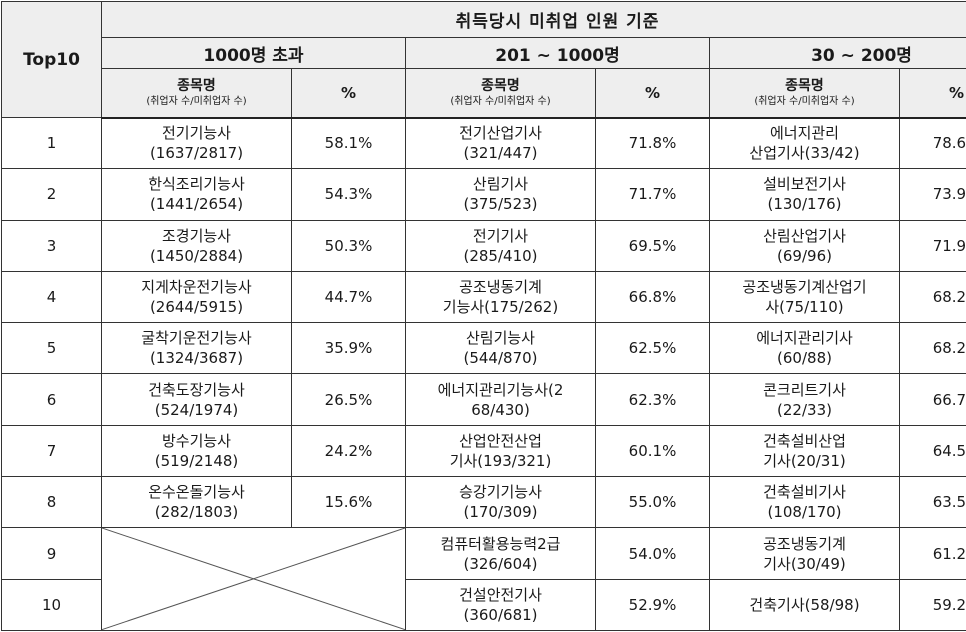  What do you see at coordinates (51, 245) in the screenshot?
I see `rank-cell: 3` at bounding box center [51, 245].